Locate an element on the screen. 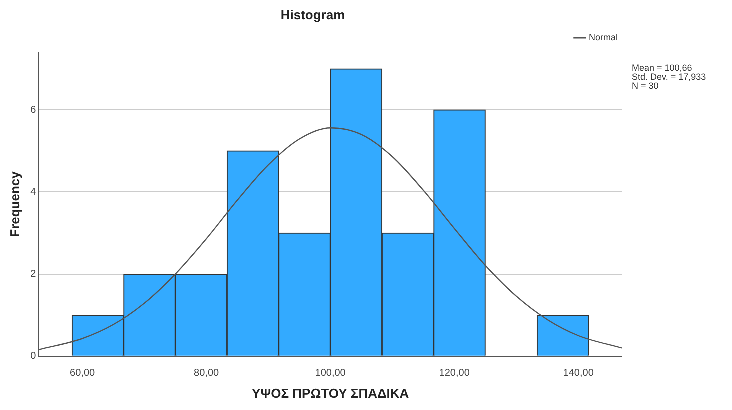 The height and width of the screenshot is (410, 732). x-tick-label: 80,00 is located at coordinates (207, 374).